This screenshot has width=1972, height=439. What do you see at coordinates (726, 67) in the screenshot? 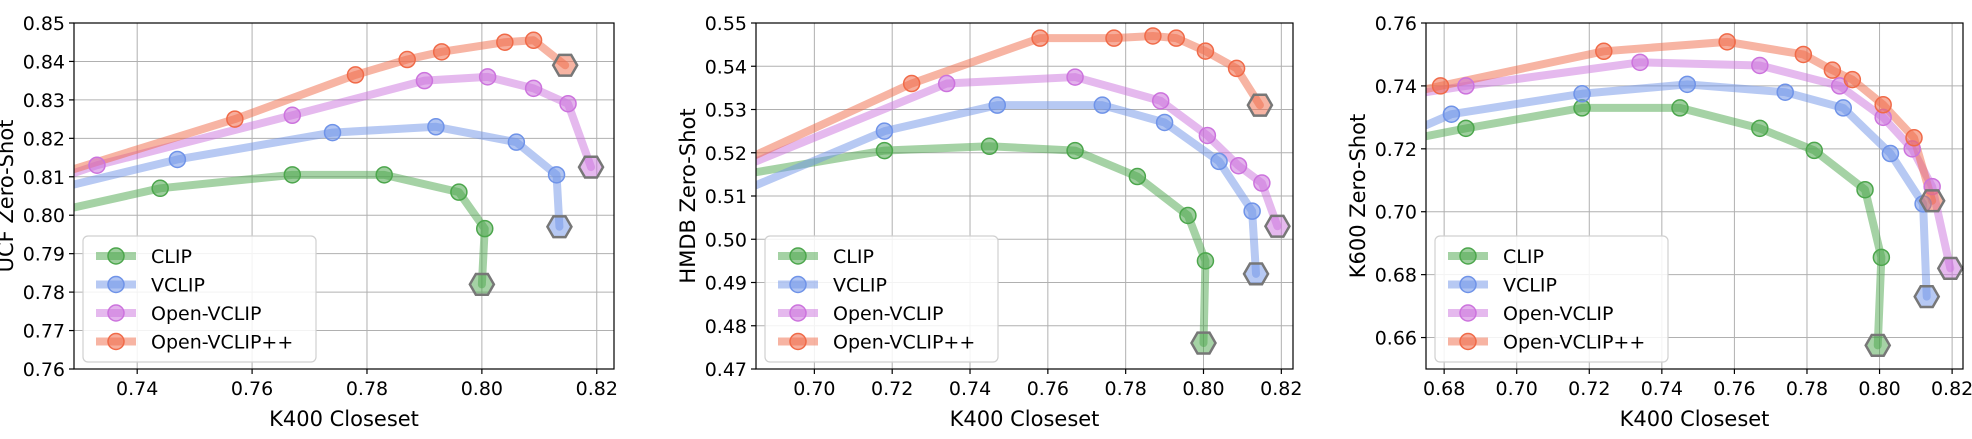
I see `y-tick-label: 0.54` at bounding box center [726, 67].